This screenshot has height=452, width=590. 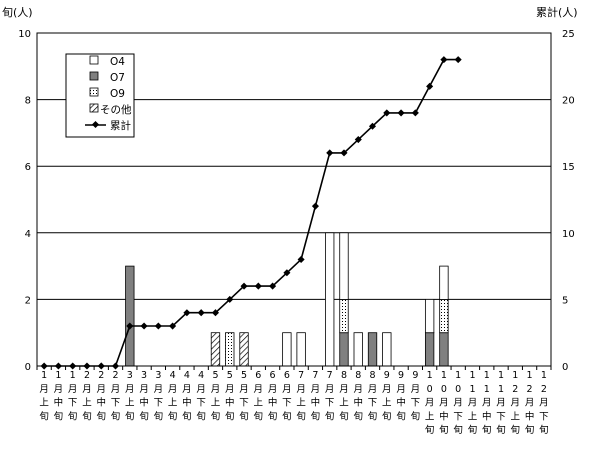 I want to click on x-category-label: 3 月下旬, so click(x=159, y=396).